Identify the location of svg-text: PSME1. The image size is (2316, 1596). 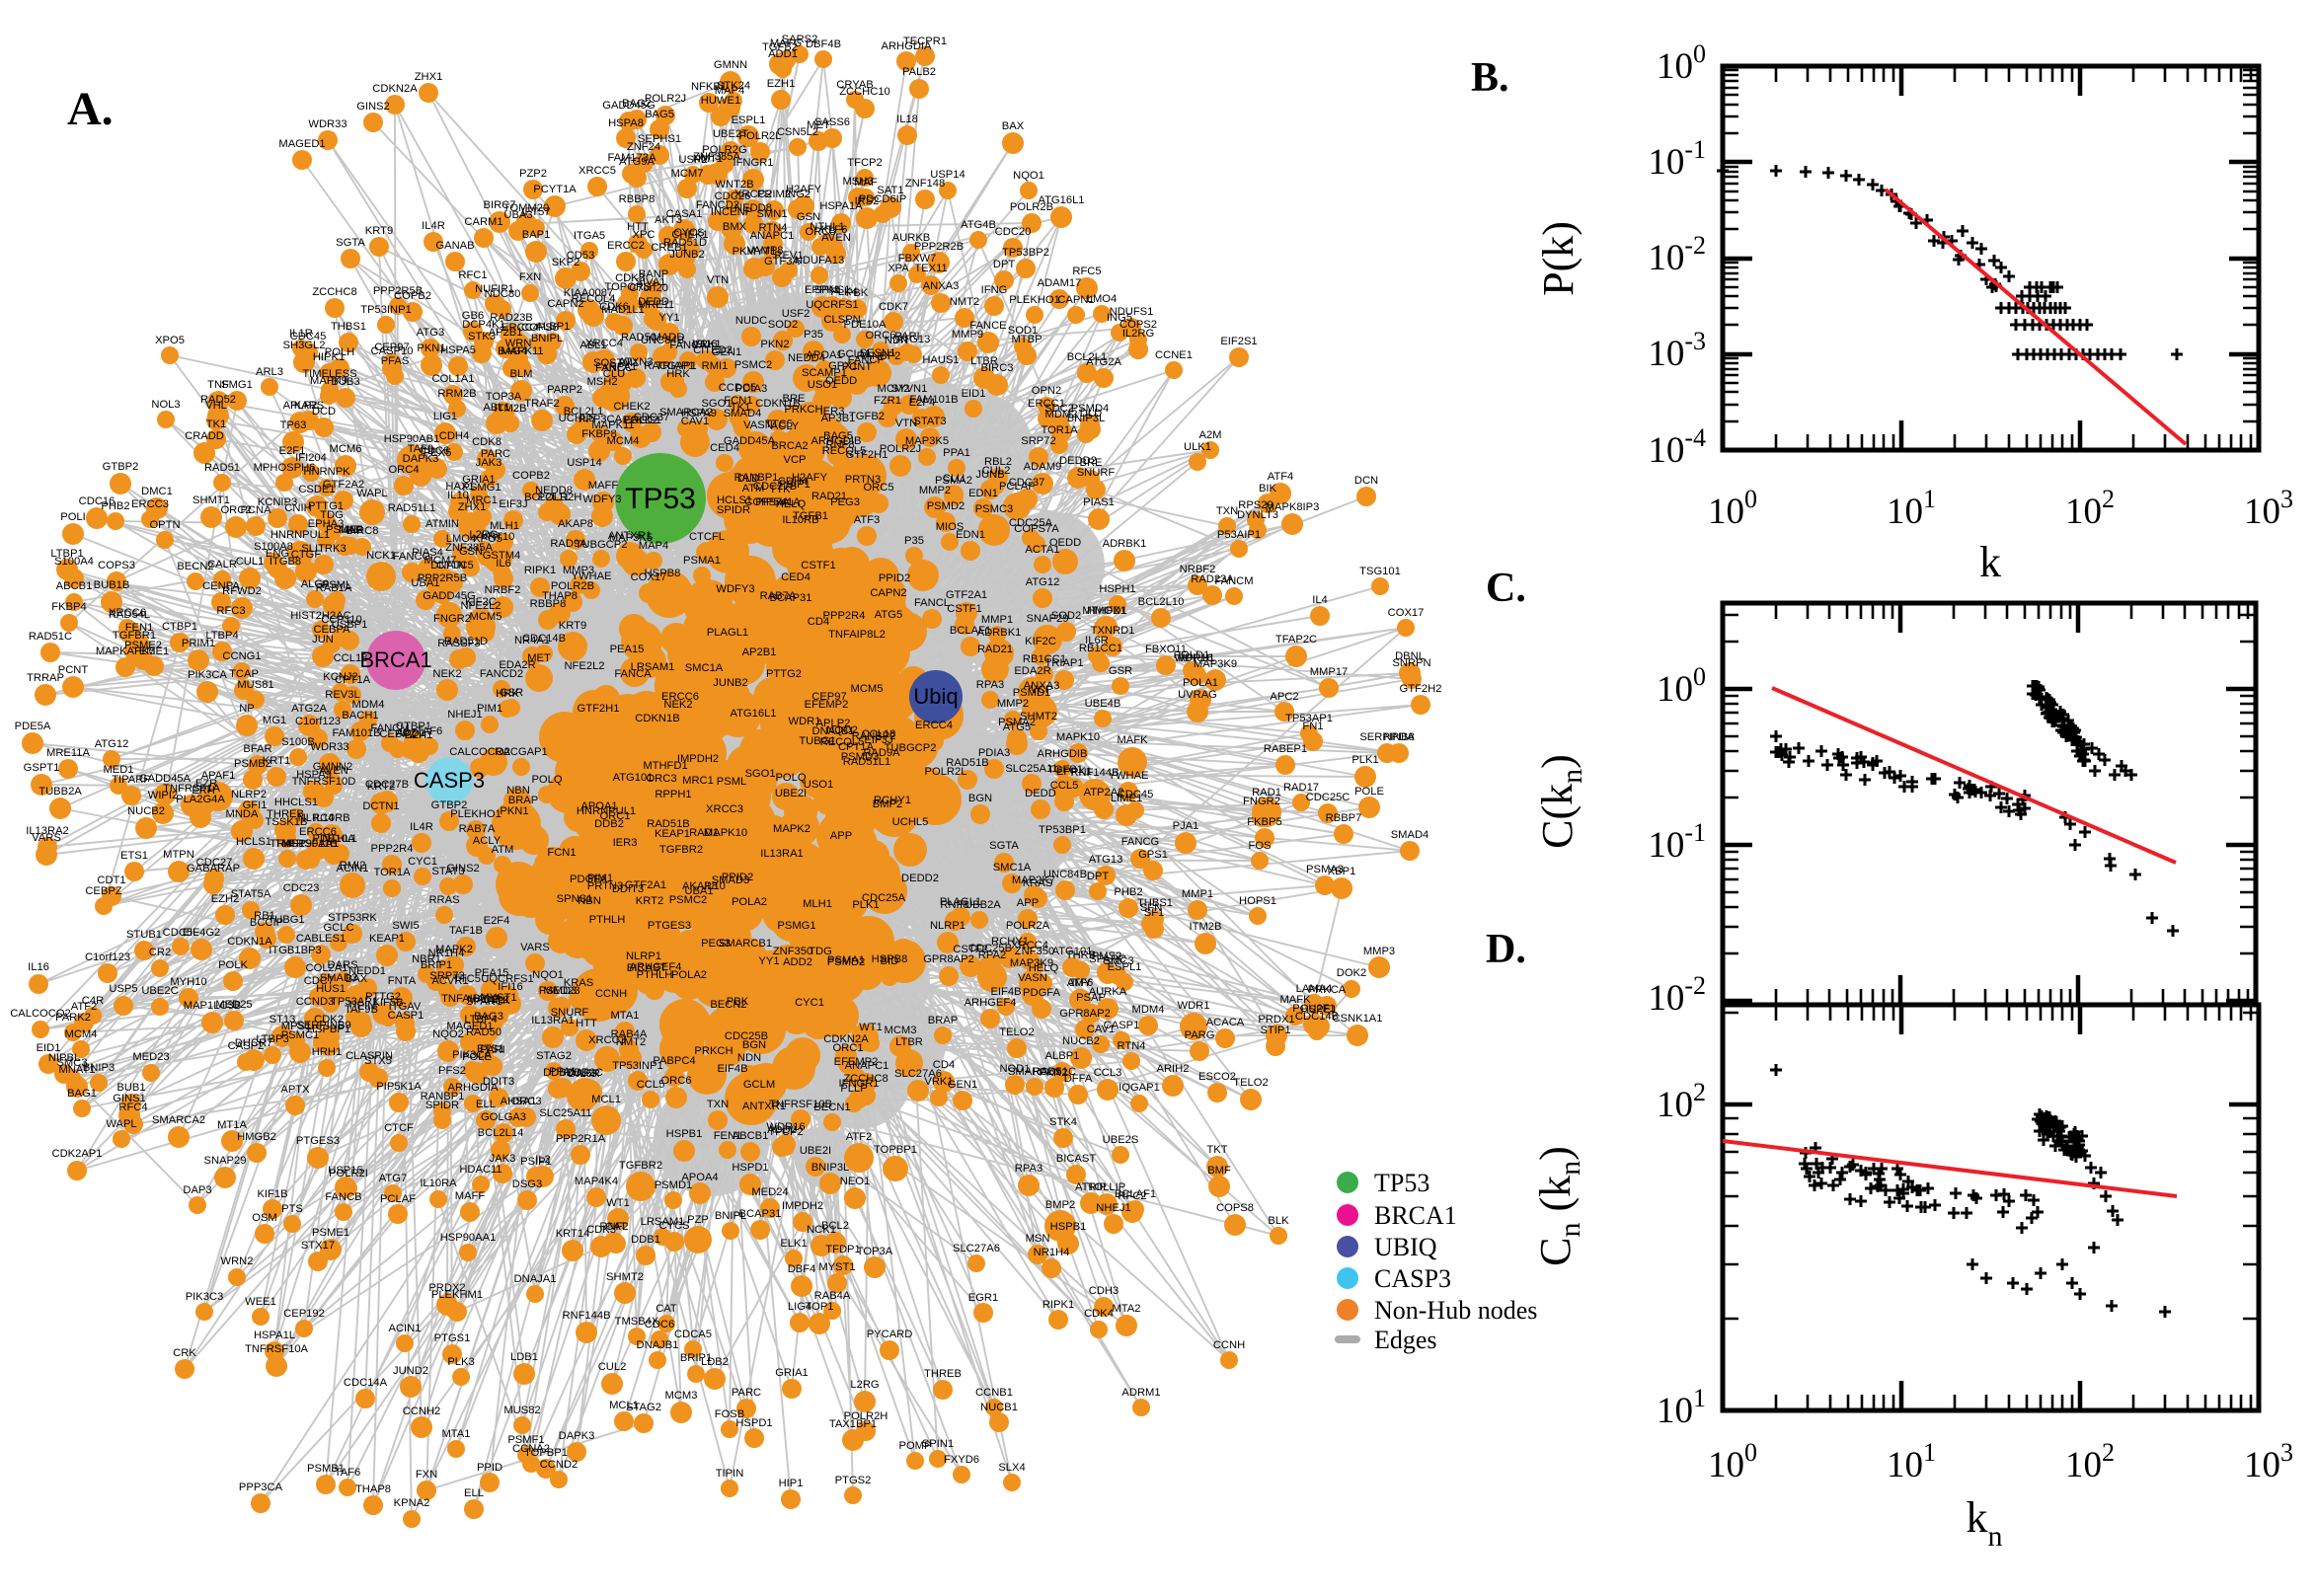
(331, 1233).